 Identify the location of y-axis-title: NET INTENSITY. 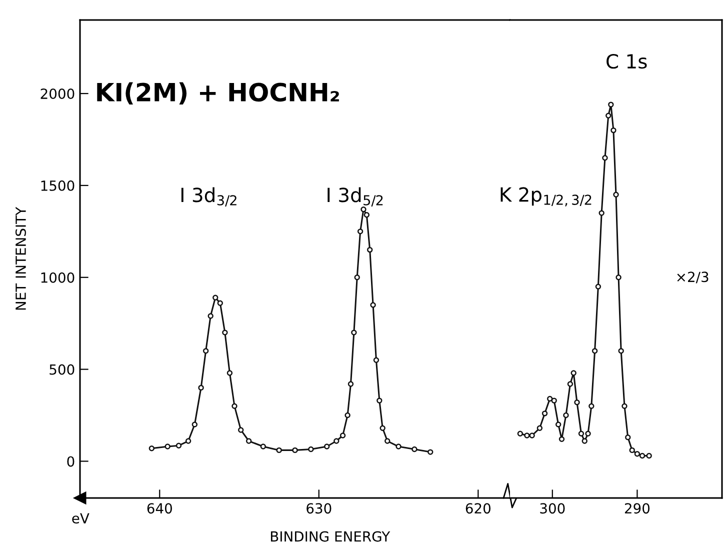
(20, 258).